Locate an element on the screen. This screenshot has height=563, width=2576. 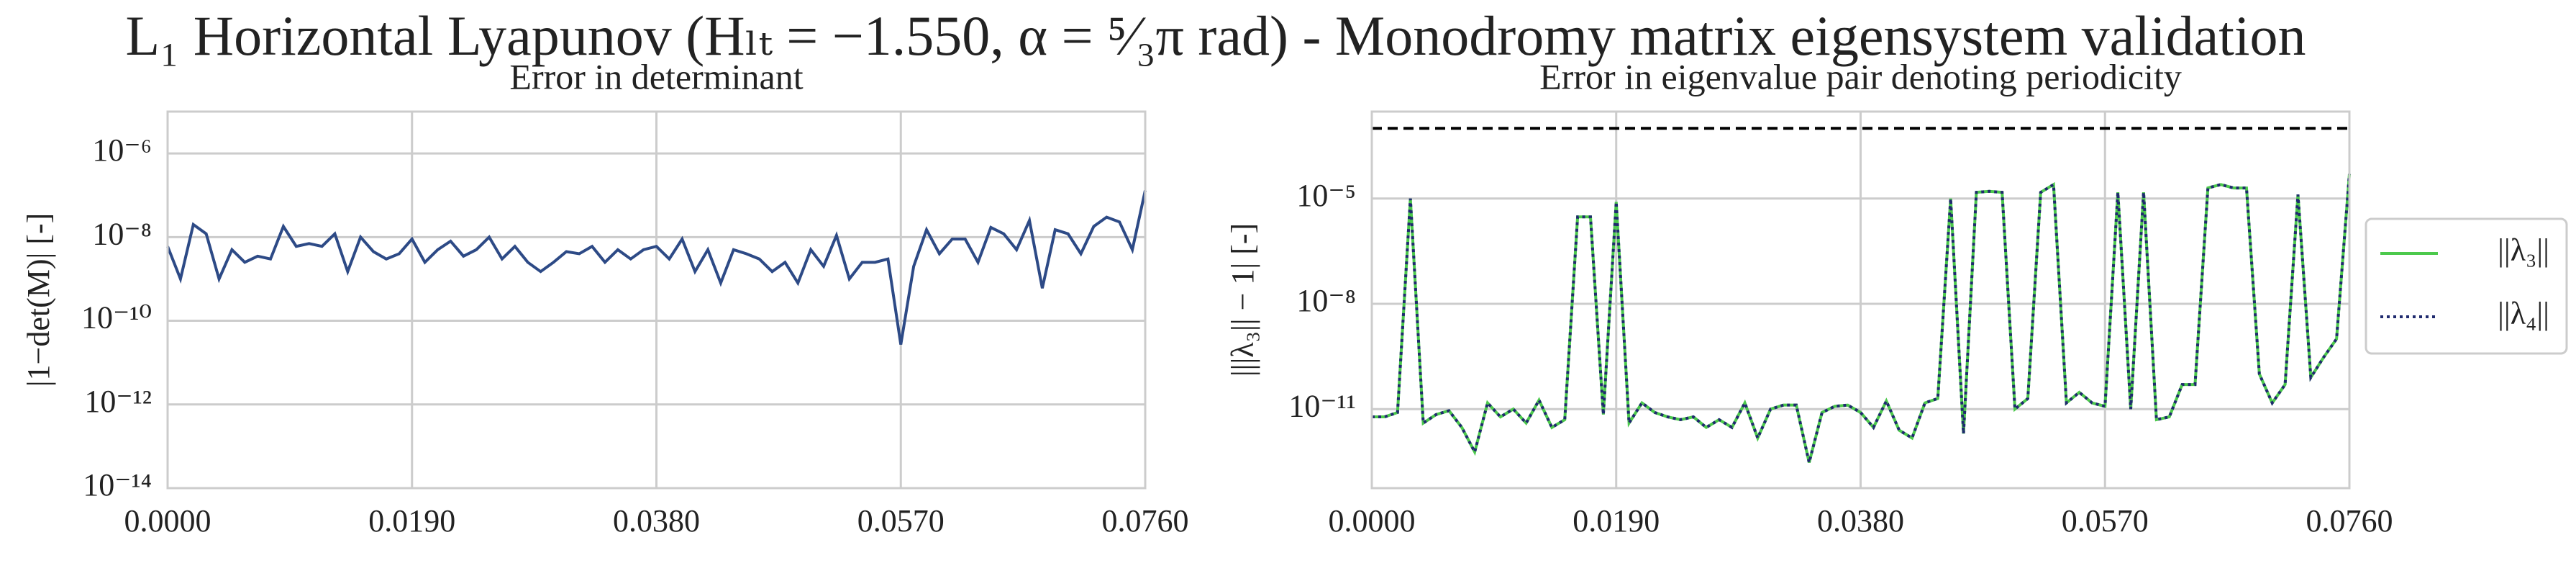
legend-label: ||λ₃|| is located at coordinates (2523, 250).